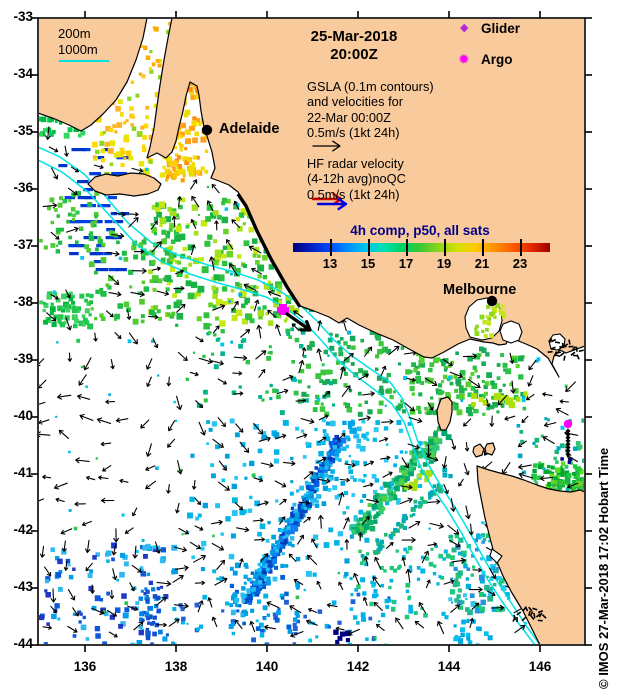  I want to click on coast-hatch-marks, so click(548, 480).